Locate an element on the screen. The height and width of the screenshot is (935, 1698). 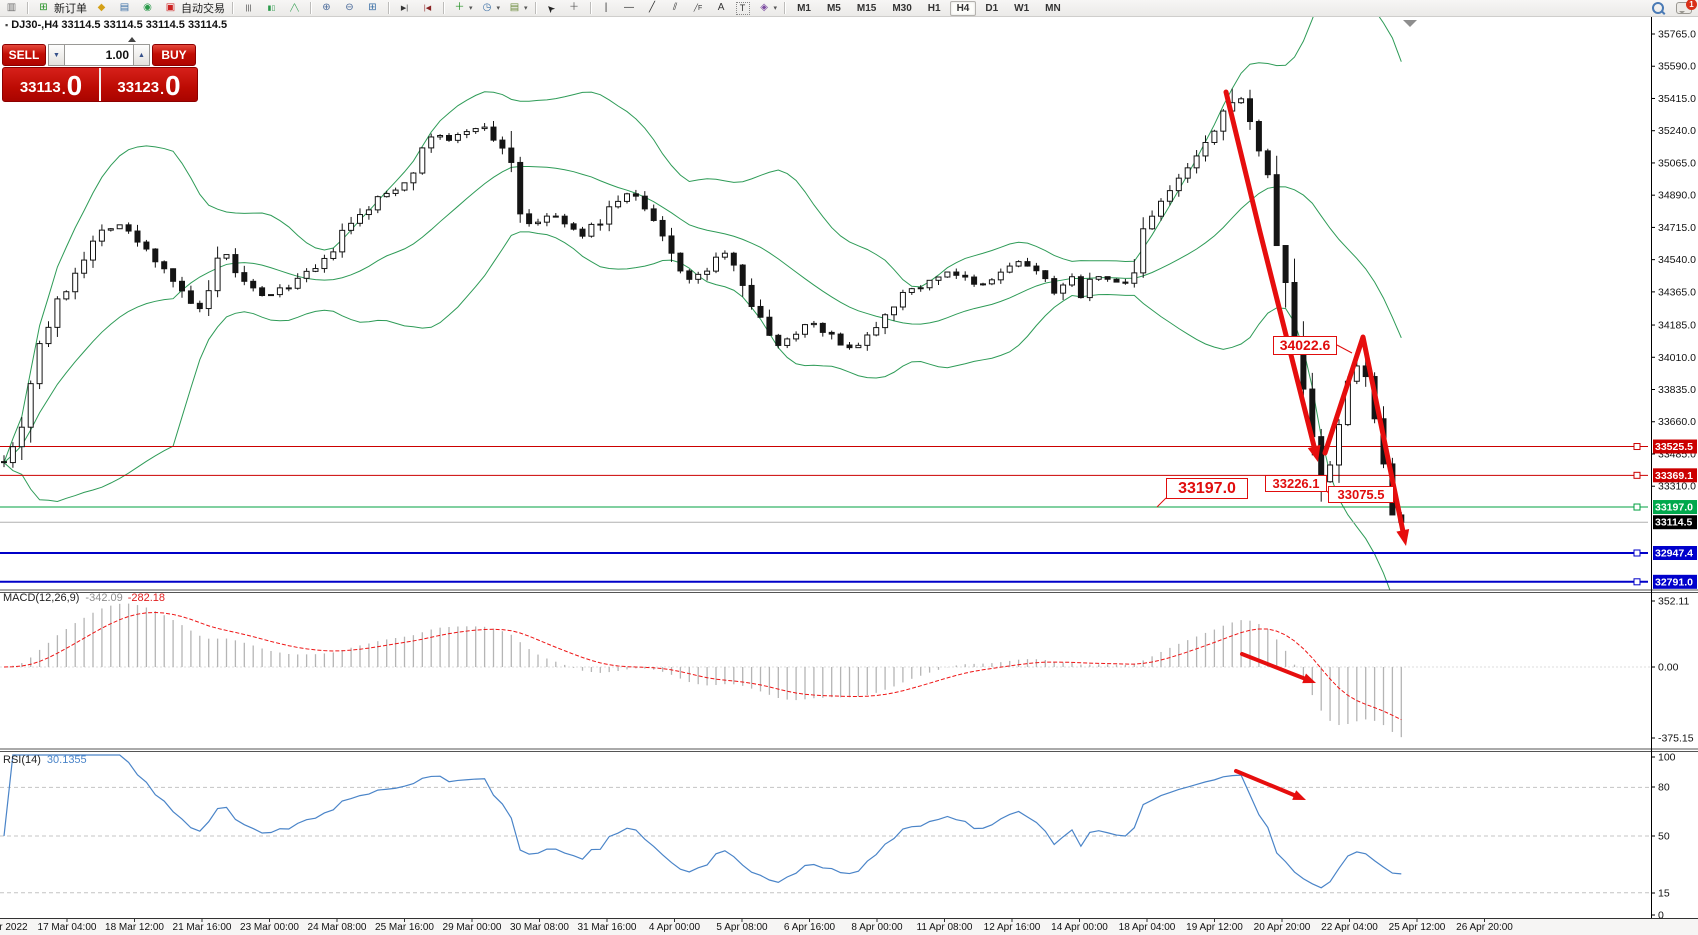
timeframe-m15-button: M15 is located at coordinates (866, 8).